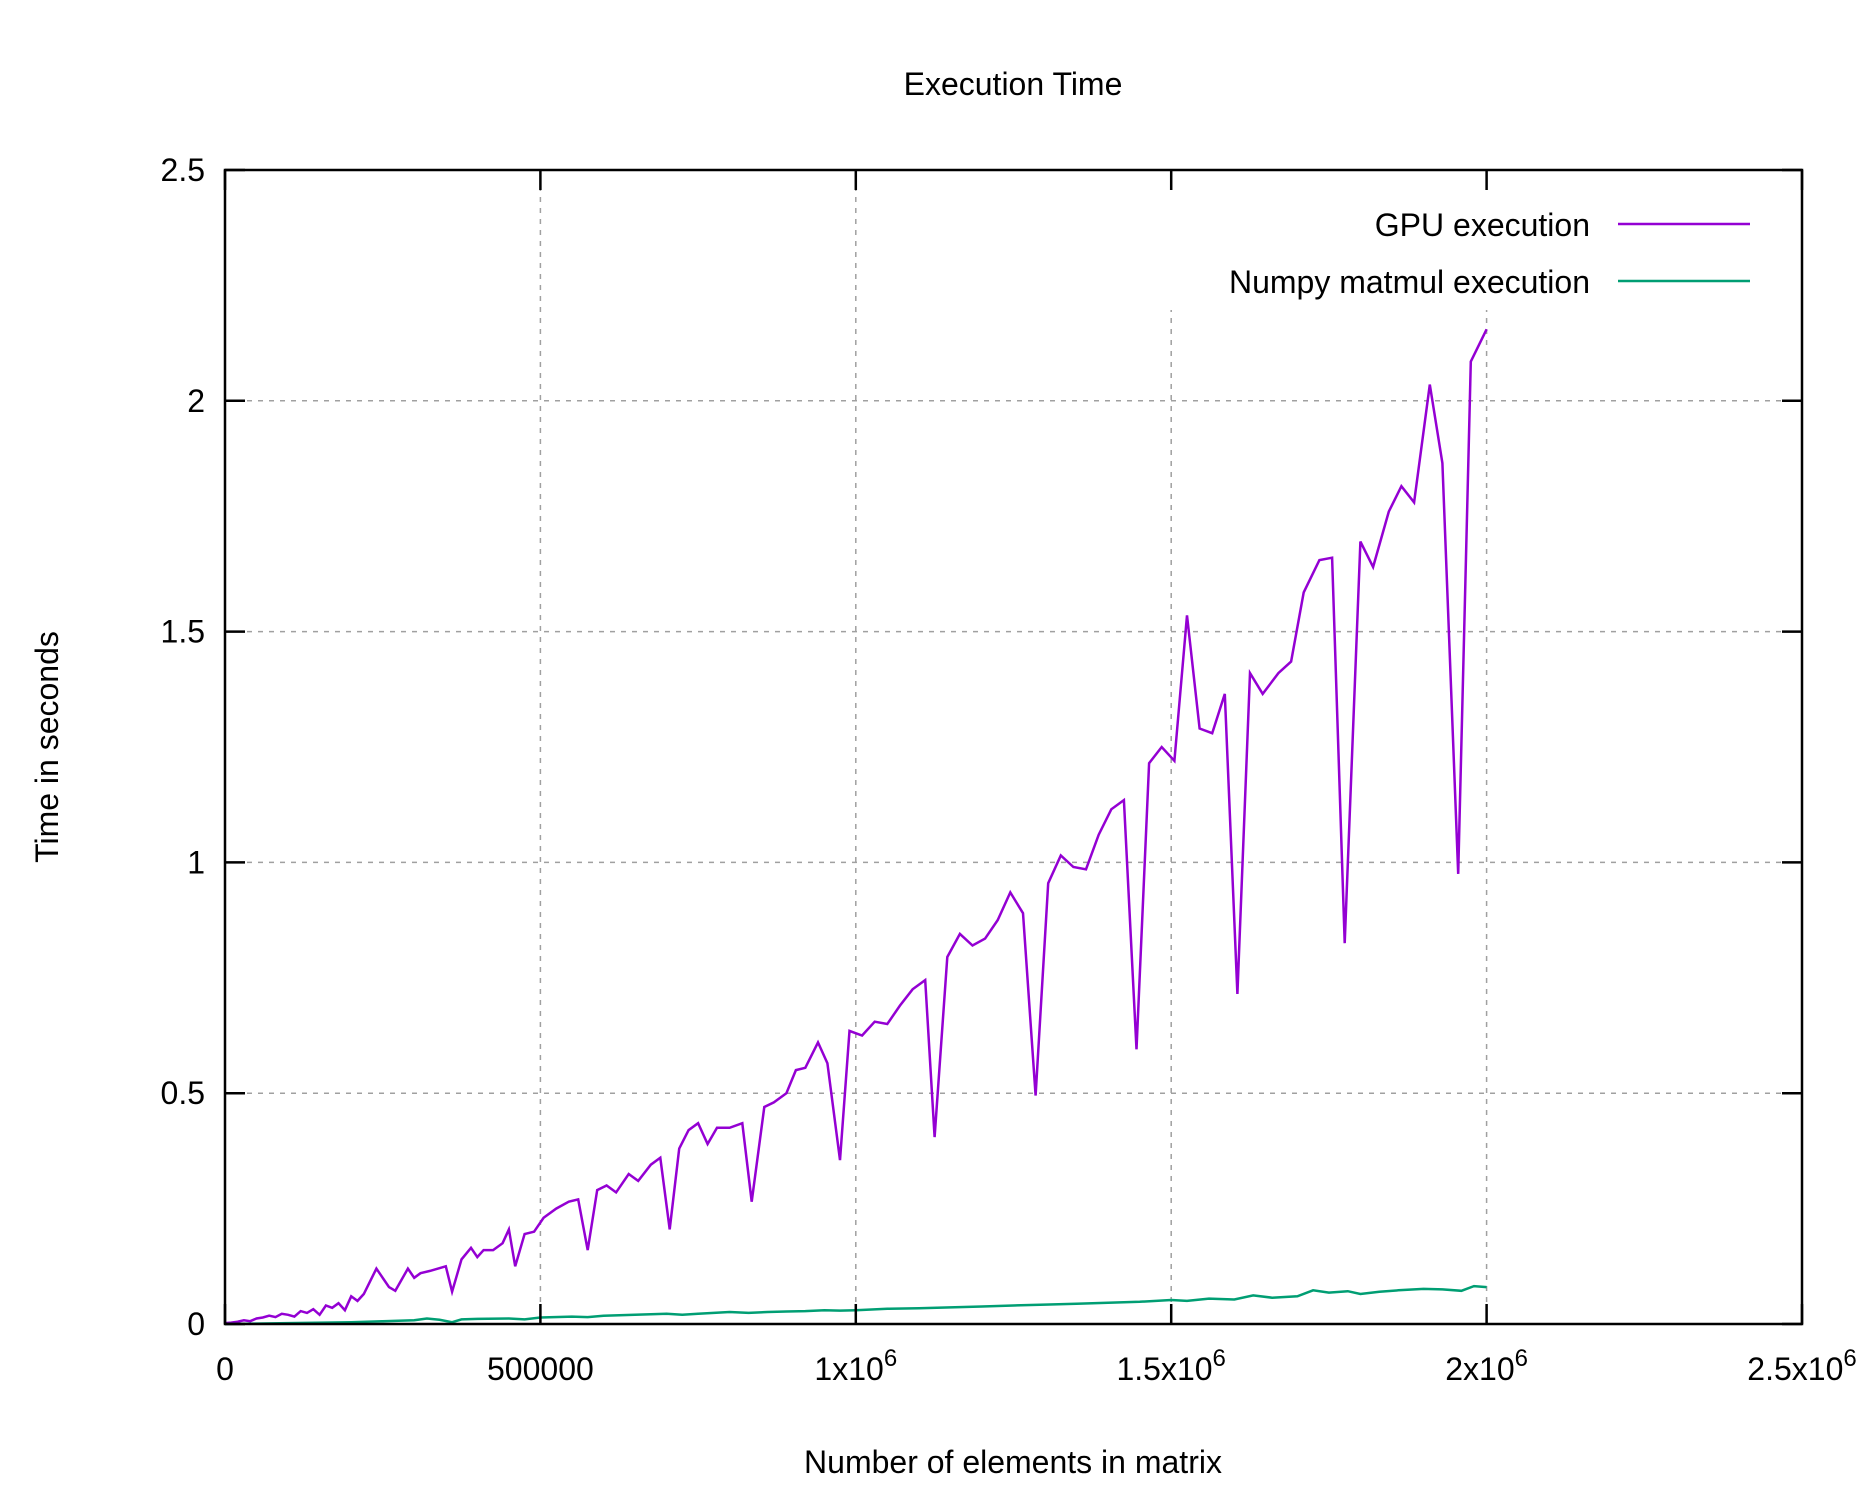  What do you see at coordinates (848, 1369) in the screenshot?
I see `x-tick-label-base: 1x10` at bounding box center [848, 1369].